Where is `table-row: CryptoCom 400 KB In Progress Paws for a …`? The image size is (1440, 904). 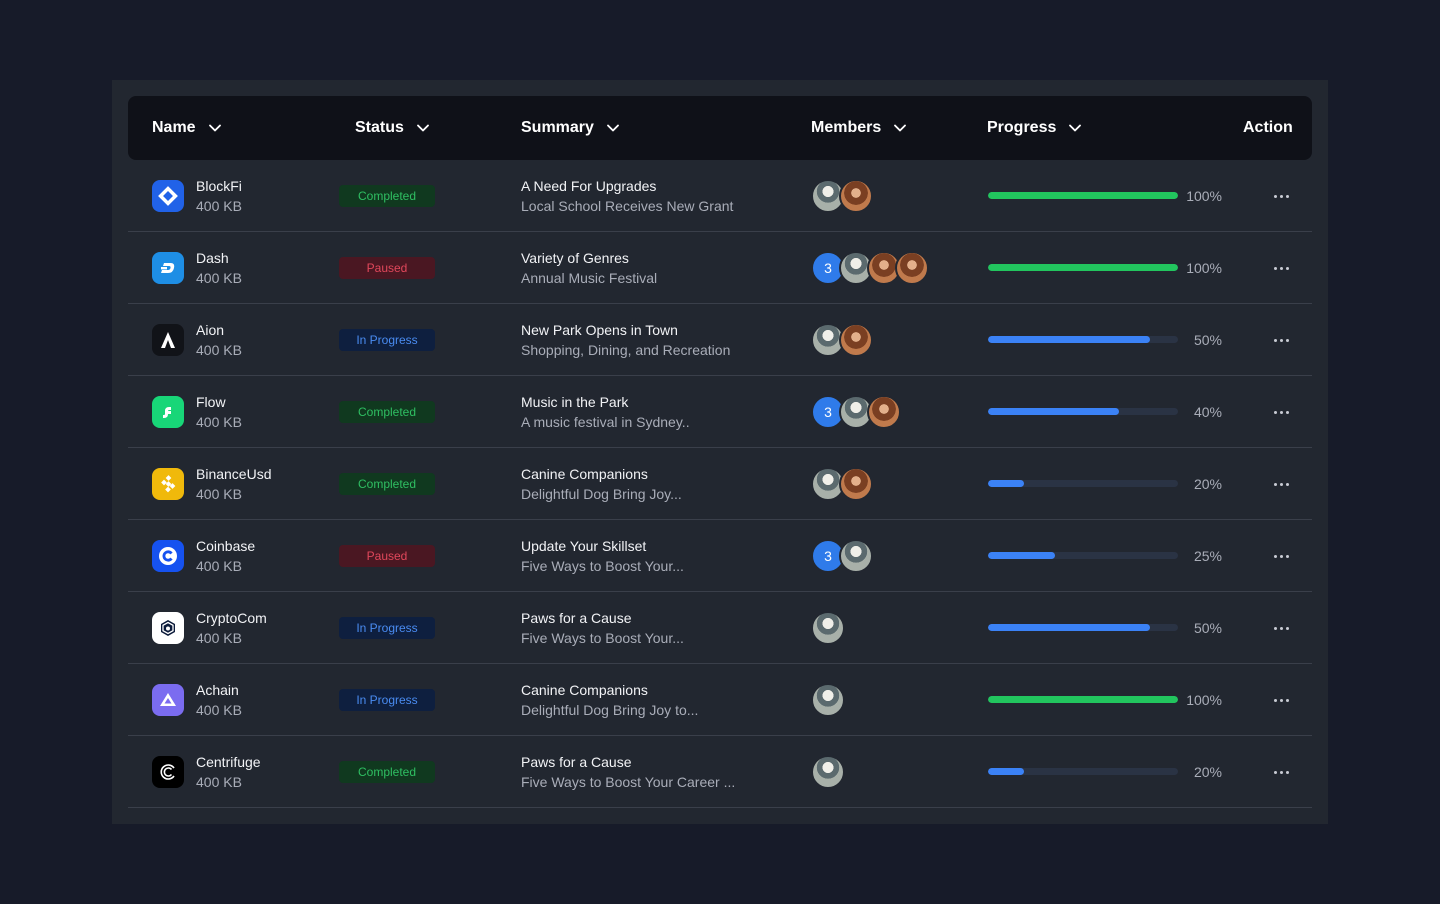 table-row: CryptoCom 400 KB In Progress Paws for a … is located at coordinates (720, 628).